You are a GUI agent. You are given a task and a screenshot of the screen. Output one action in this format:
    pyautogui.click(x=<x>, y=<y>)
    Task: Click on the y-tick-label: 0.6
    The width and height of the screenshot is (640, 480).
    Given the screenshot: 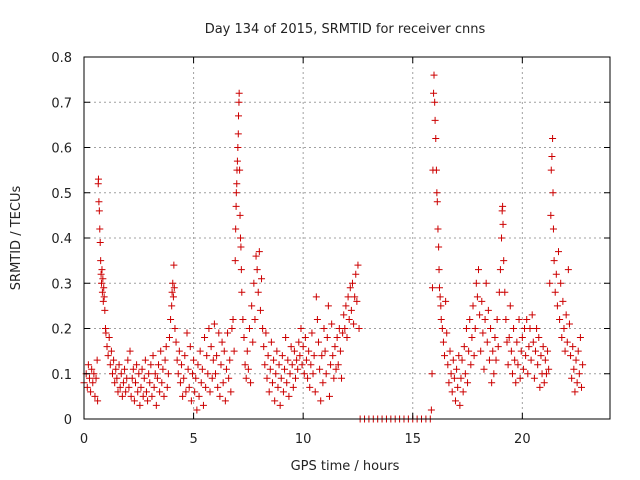 What is the action you would take?
    pyautogui.click(x=61, y=149)
    